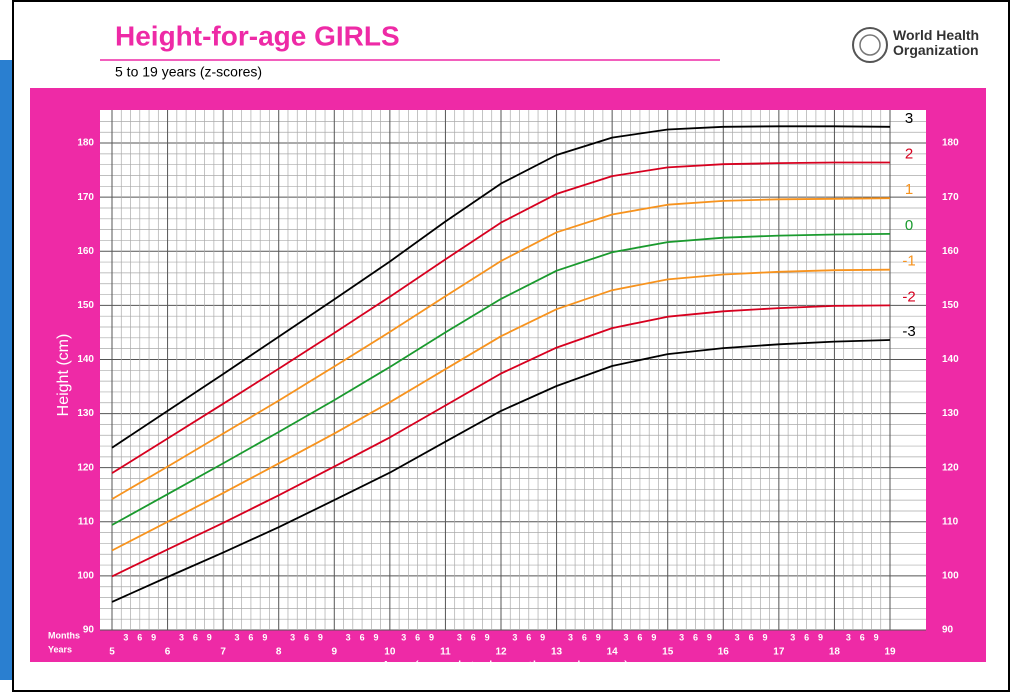  What do you see at coordinates (835, 652) in the screenshot?
I see `x-tick-label: 18` at bounding box center [835, 652].